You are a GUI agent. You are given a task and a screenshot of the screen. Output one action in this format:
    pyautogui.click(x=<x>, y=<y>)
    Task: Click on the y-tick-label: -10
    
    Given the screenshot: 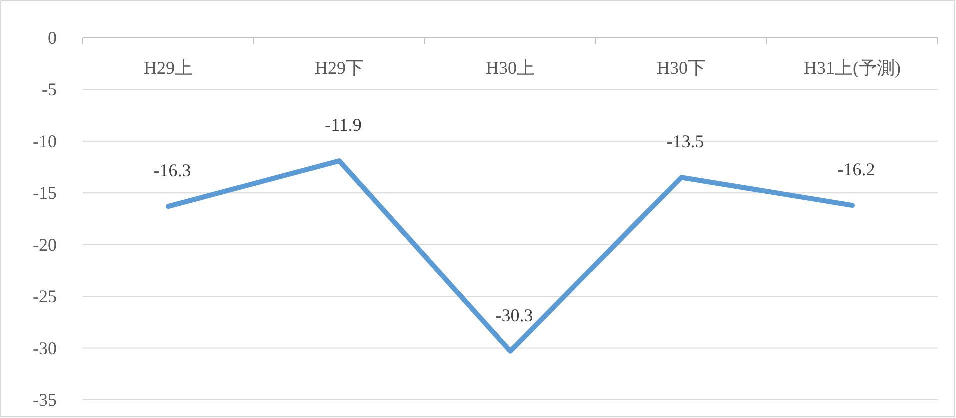 What is the action you would take?
    pyautogui.click(x=45, y=141)
    